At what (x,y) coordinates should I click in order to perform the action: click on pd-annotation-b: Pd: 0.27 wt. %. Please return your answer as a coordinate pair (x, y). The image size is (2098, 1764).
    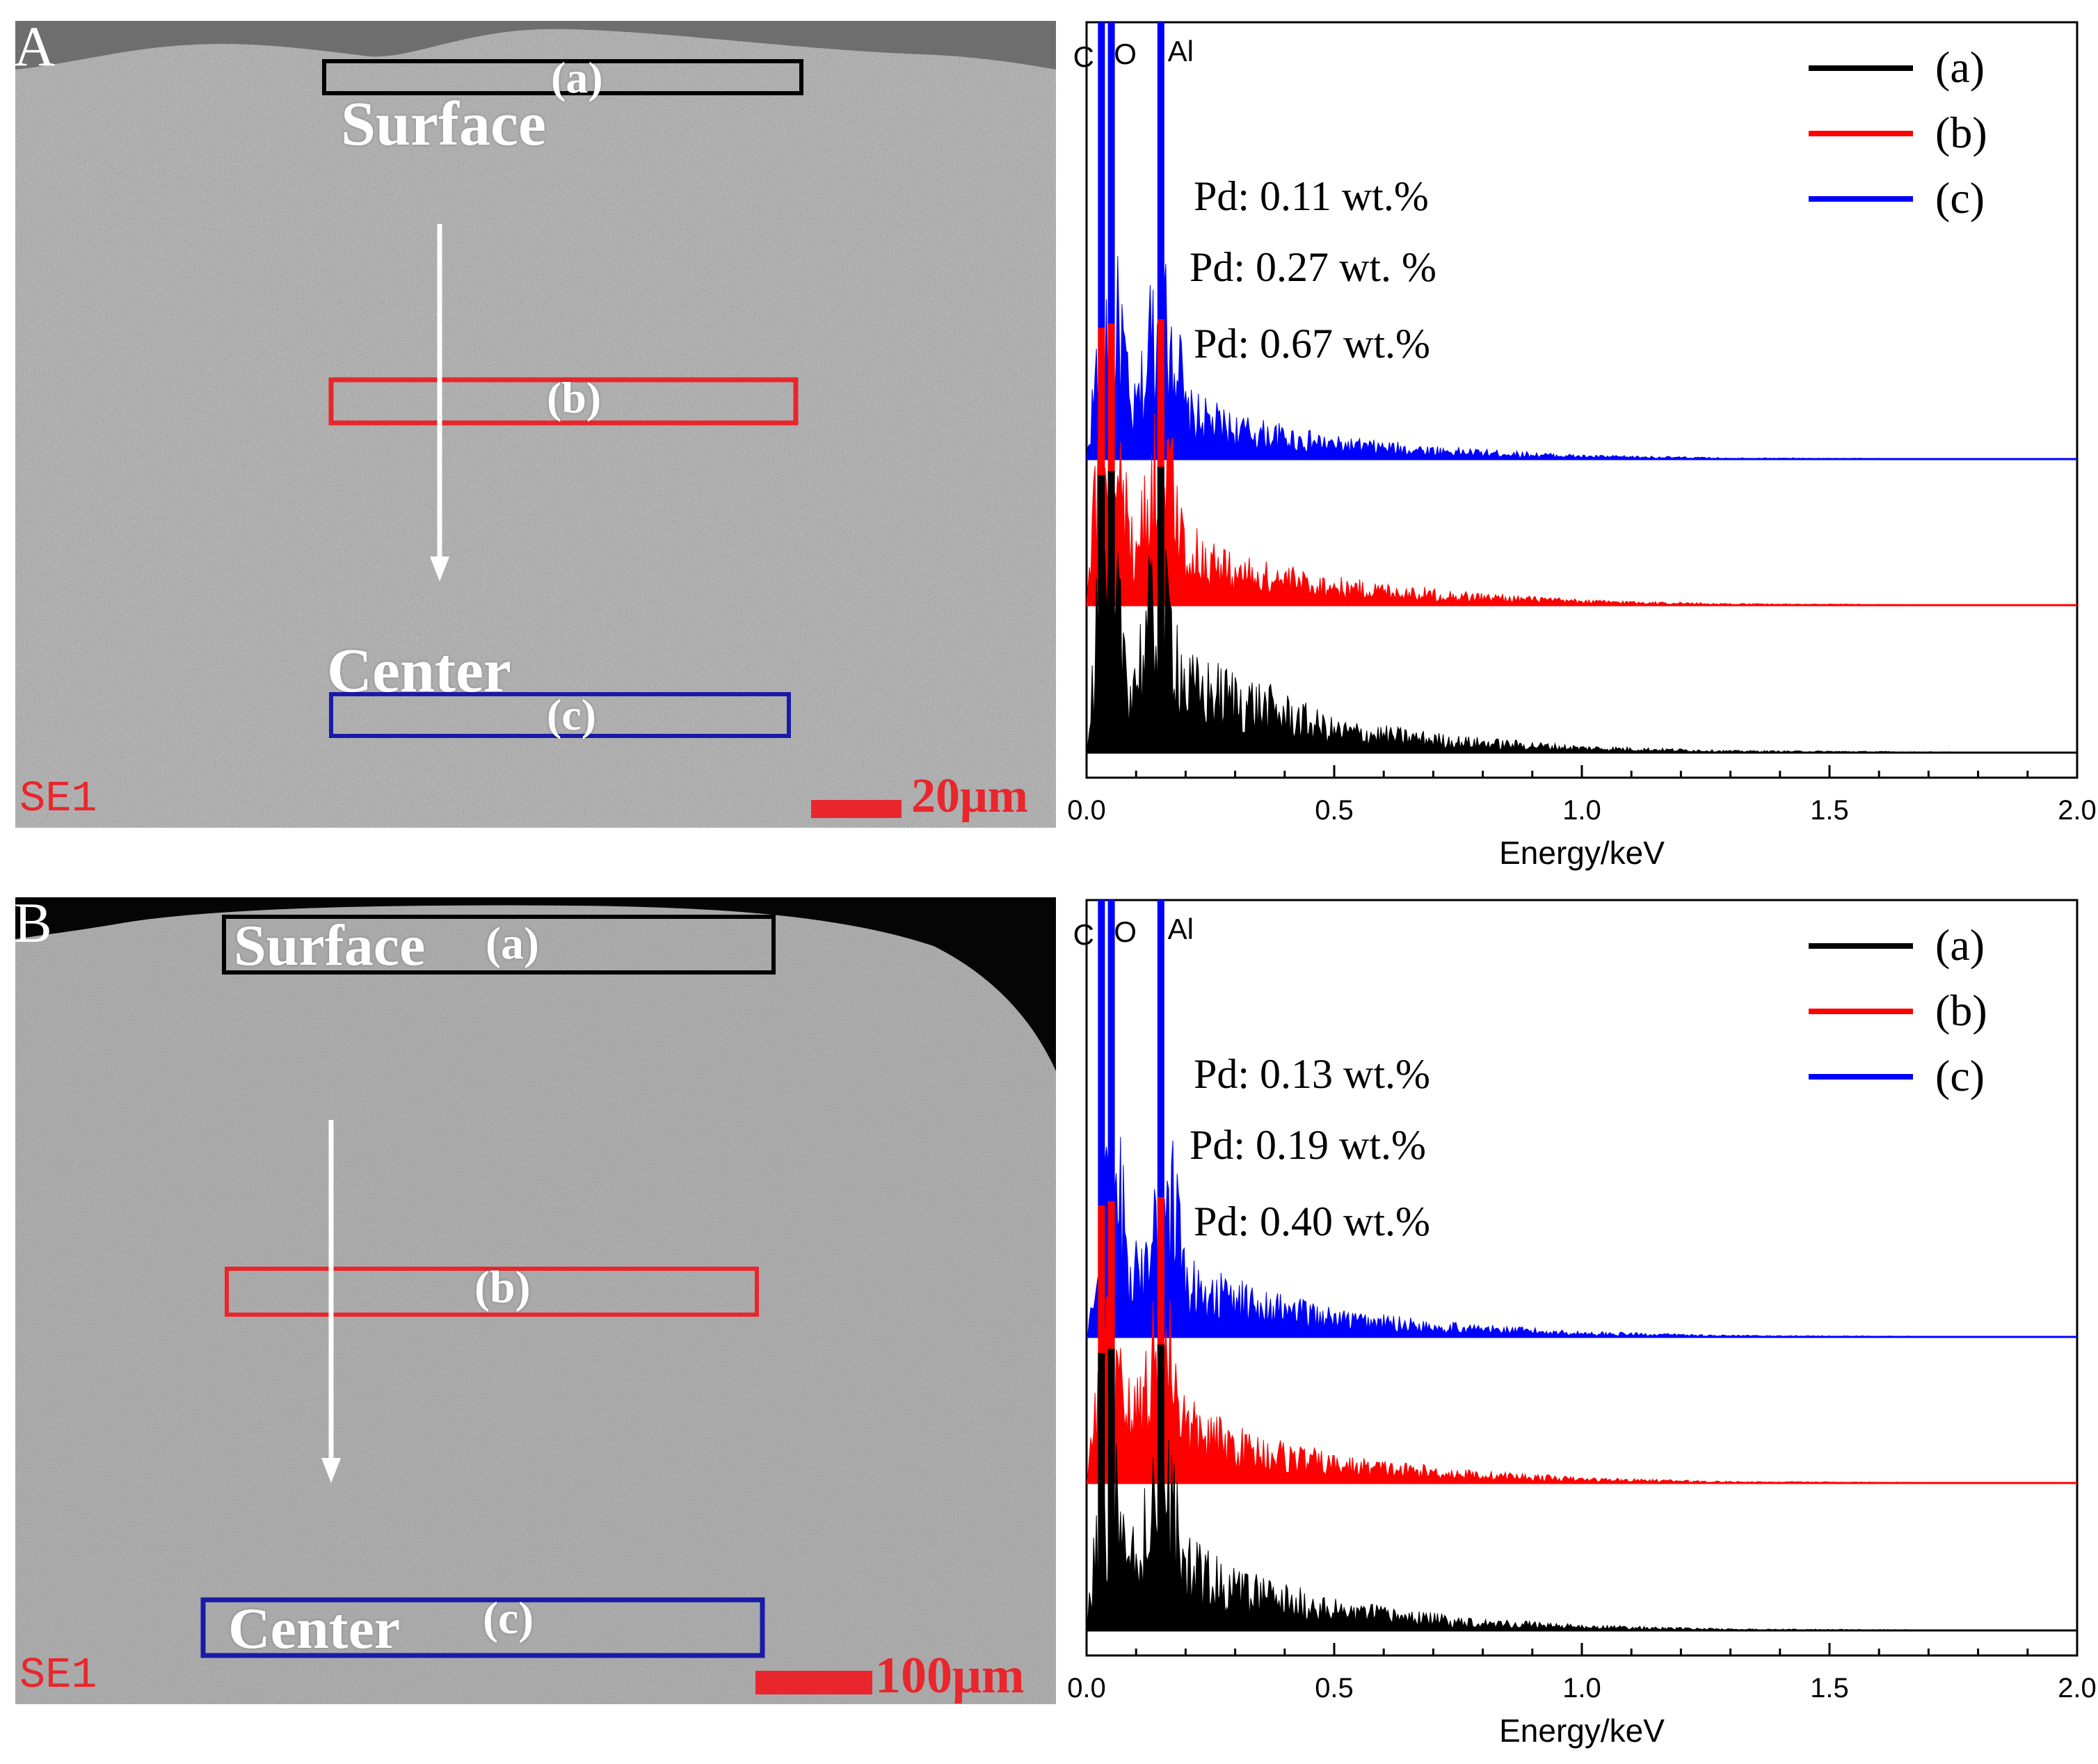
    Looking at the image, I should click on (1313, 267).